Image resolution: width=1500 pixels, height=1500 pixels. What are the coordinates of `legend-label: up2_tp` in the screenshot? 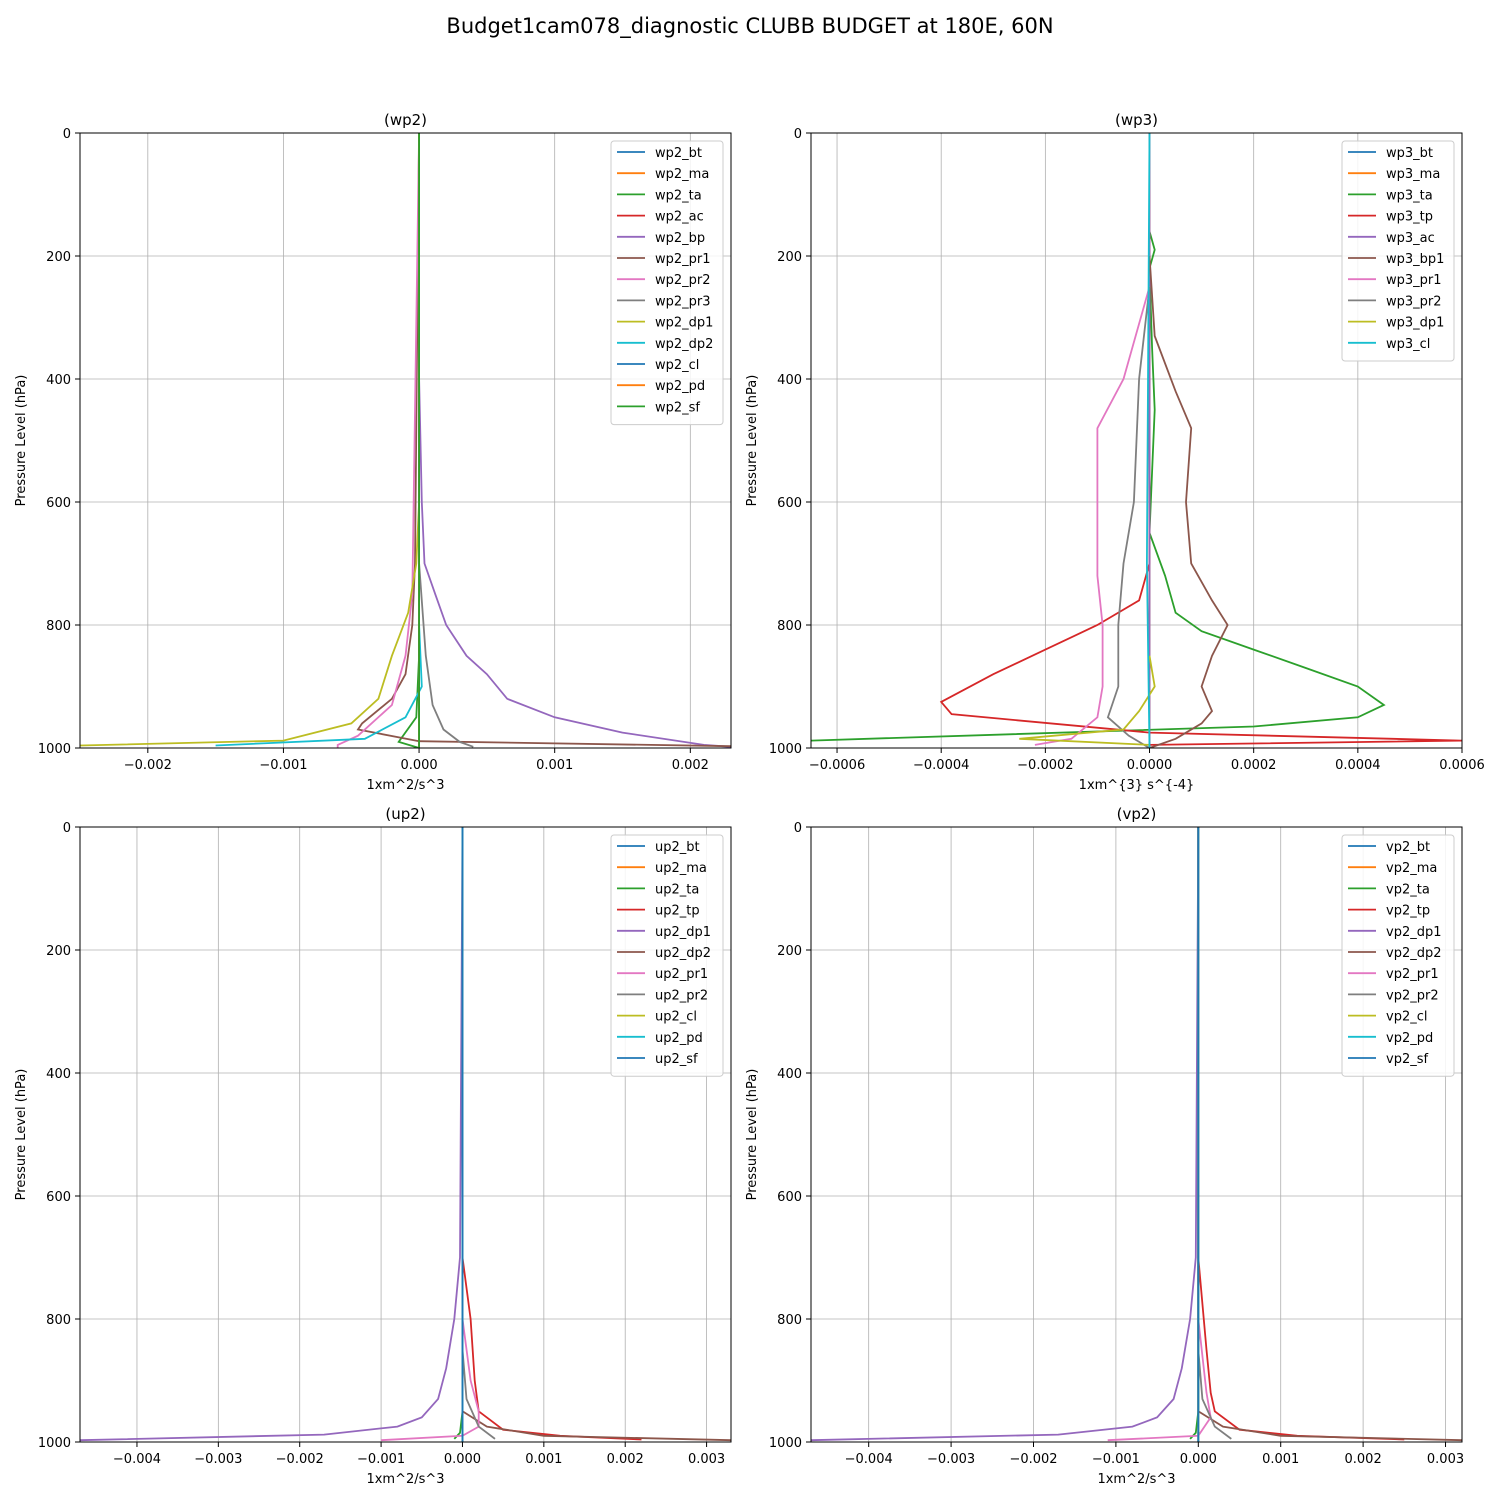 It's located at (677, 911).